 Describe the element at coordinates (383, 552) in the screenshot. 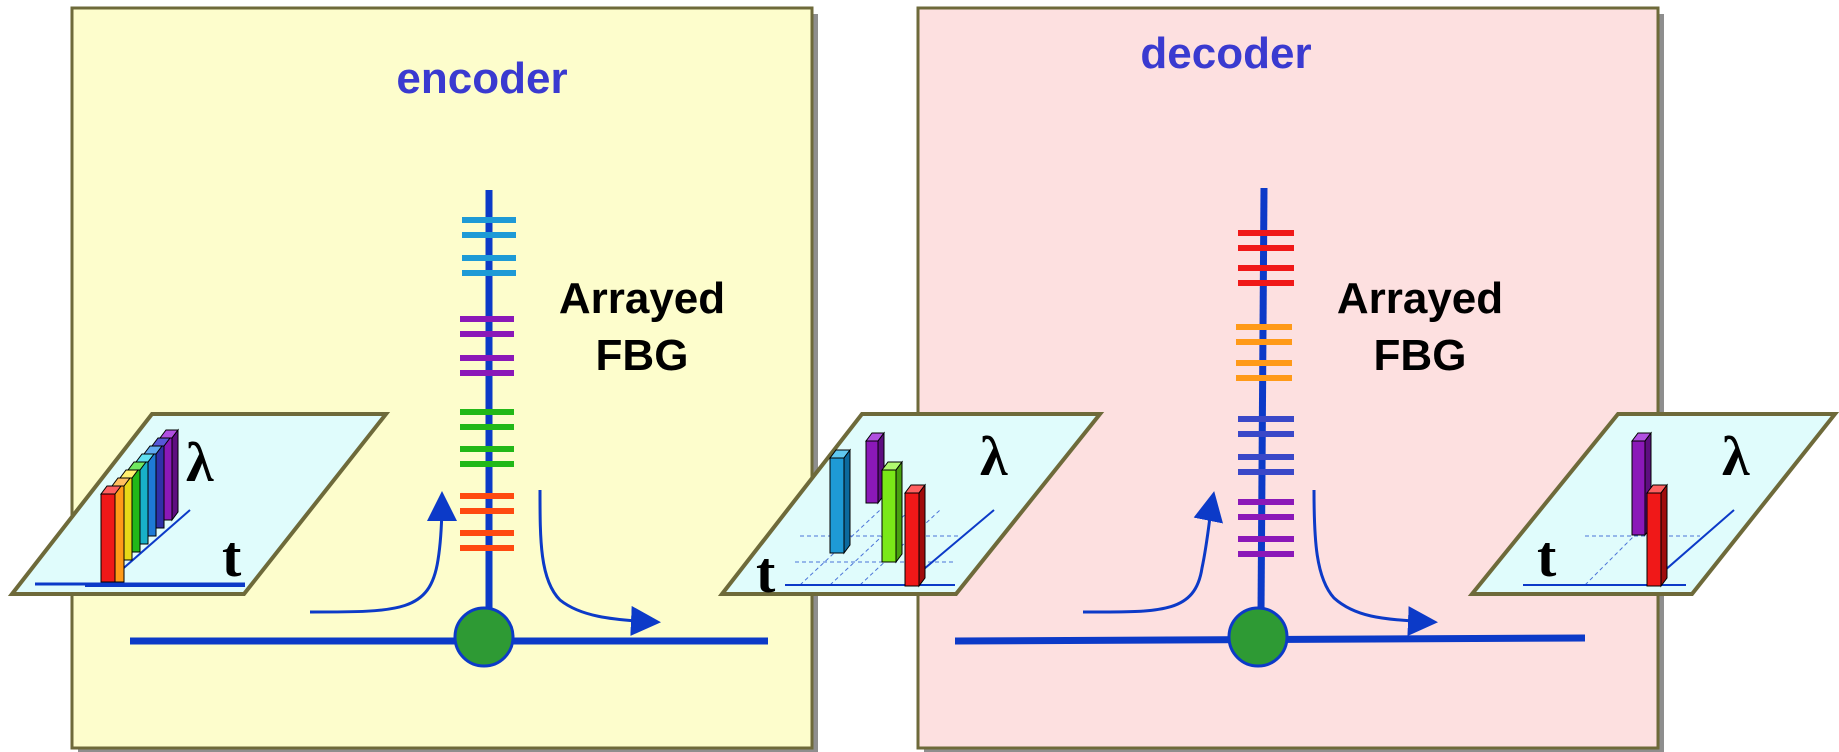

I see `encoder-input-arrow` at that location.